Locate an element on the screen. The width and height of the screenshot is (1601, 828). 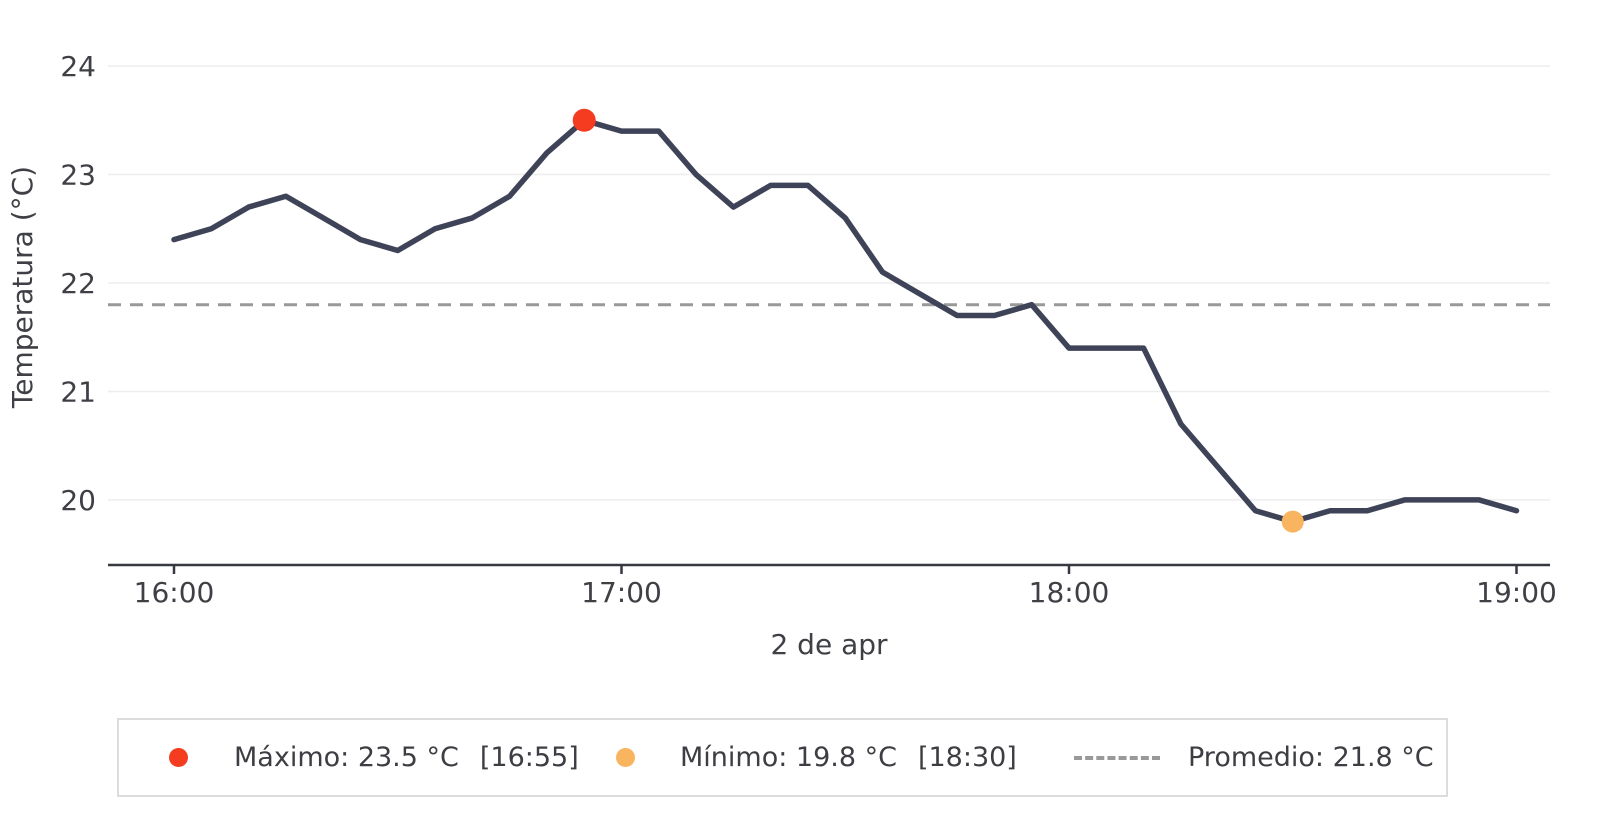
legend-max-text: Máximo: 23.5 °C is located at coordinates (346, 757).